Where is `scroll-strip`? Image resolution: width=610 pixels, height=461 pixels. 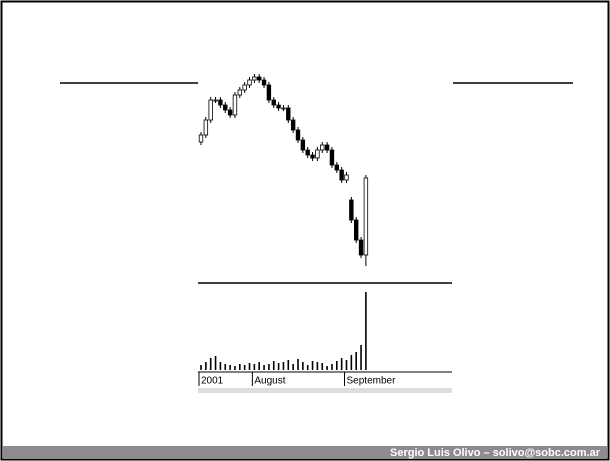 scroll-strip is located at coordinates (325, 390).